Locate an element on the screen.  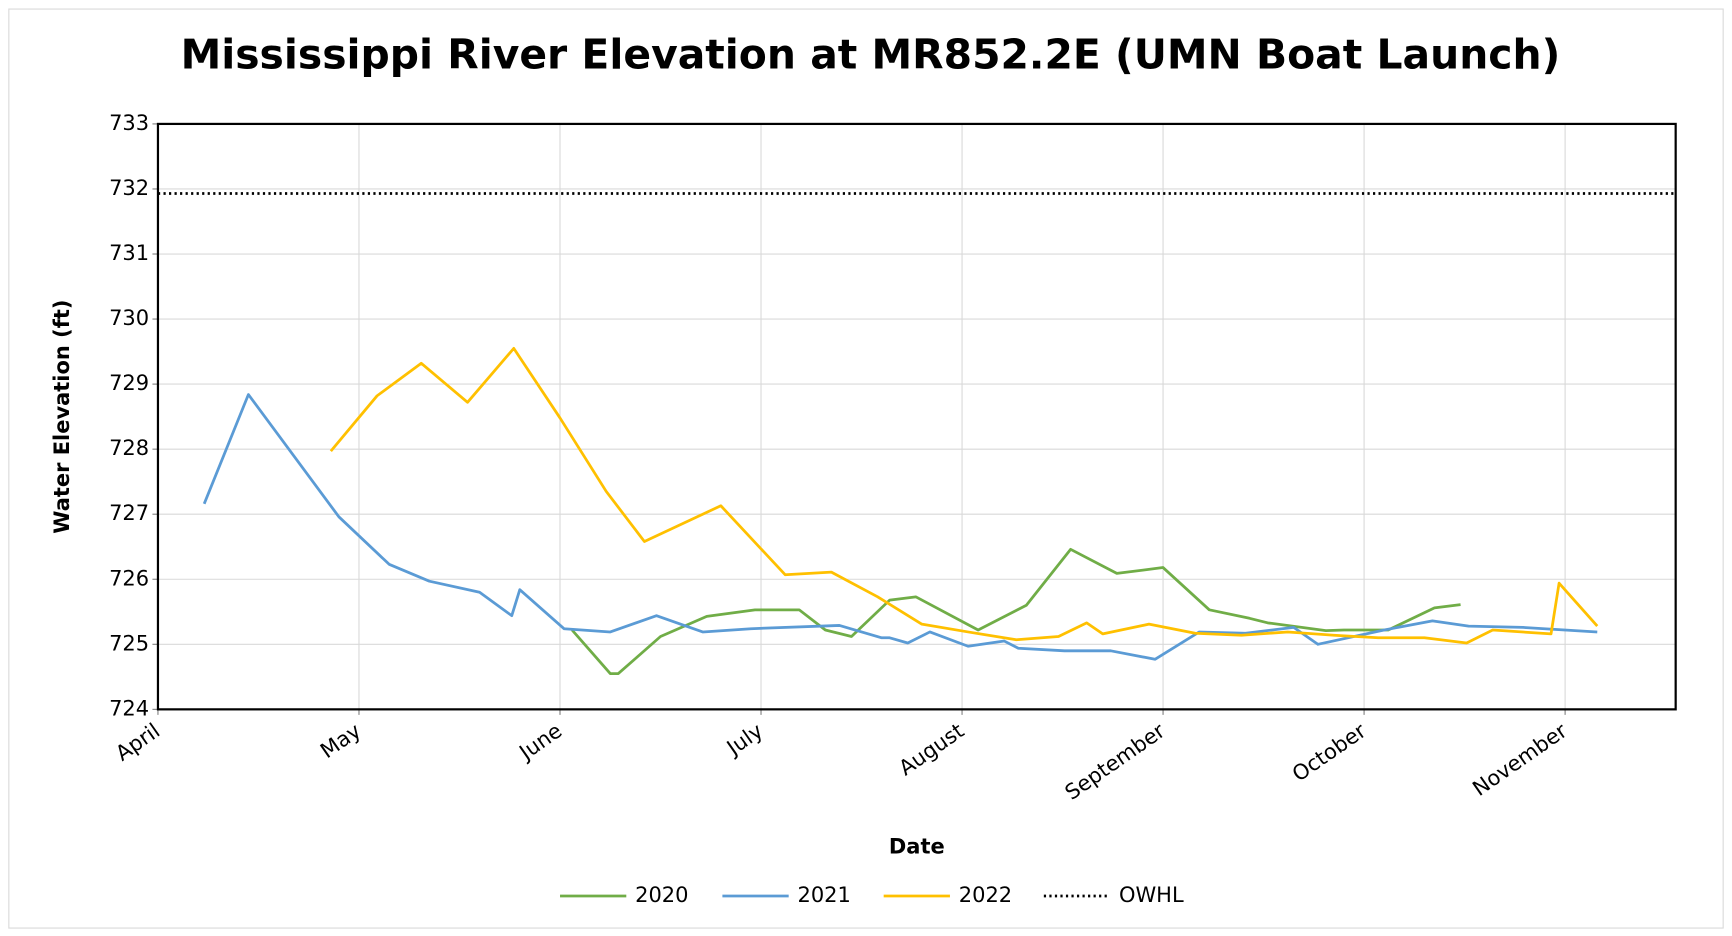
y-tick-label: 728 is located at coordinates (129, 448).